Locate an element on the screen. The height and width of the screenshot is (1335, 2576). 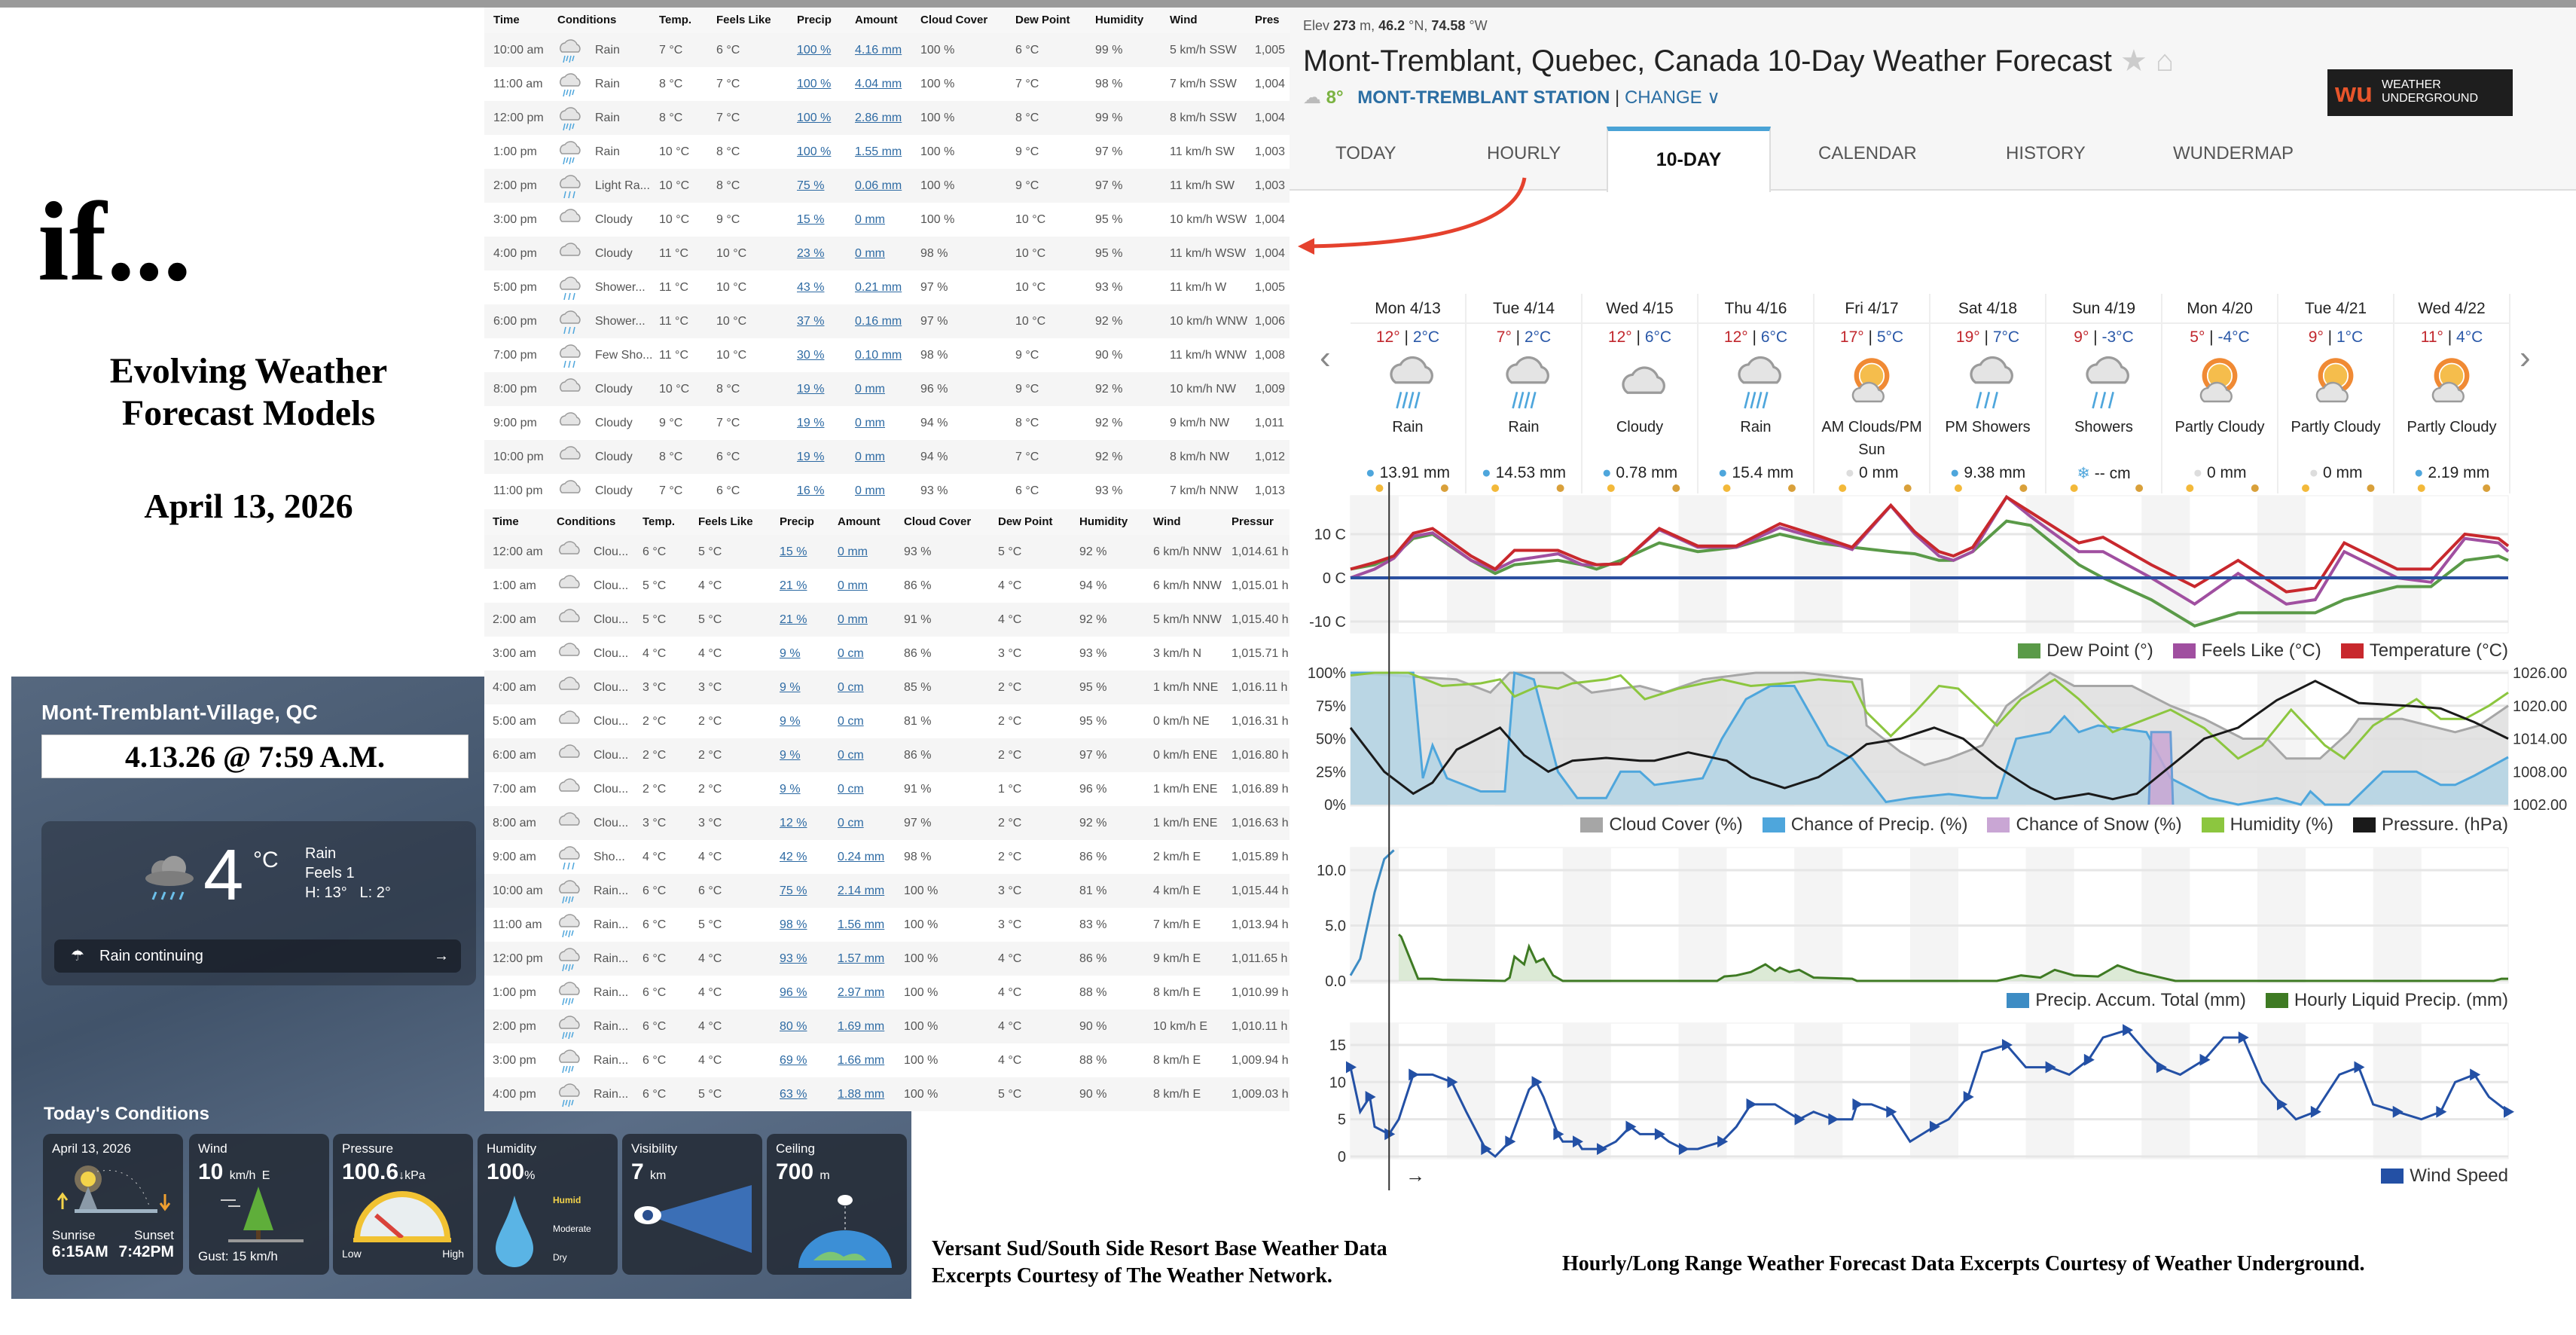
precip-chance-link: 63 % is located at coordinates (794, 1094).